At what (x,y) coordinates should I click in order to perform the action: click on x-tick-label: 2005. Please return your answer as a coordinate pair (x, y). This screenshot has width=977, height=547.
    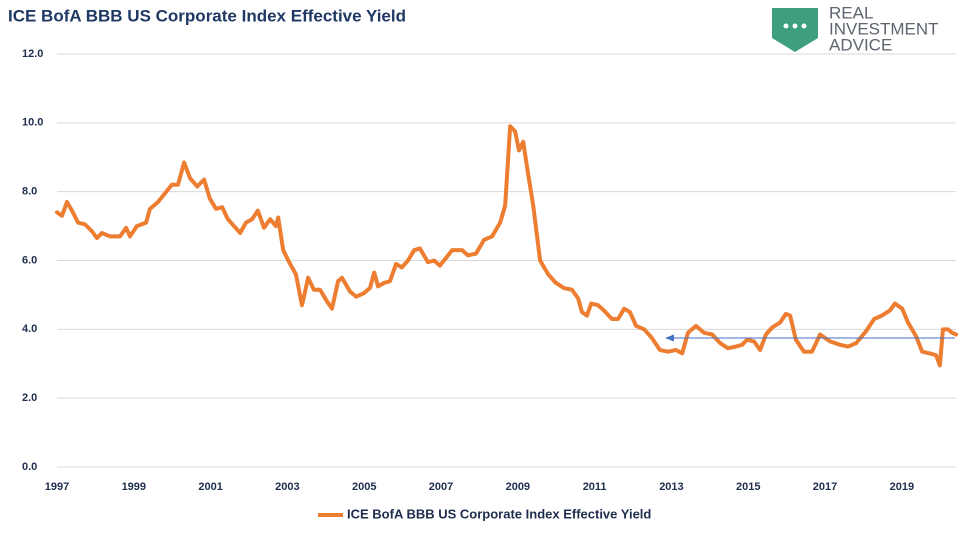
    Looking at the image, I should click on (364, 487).